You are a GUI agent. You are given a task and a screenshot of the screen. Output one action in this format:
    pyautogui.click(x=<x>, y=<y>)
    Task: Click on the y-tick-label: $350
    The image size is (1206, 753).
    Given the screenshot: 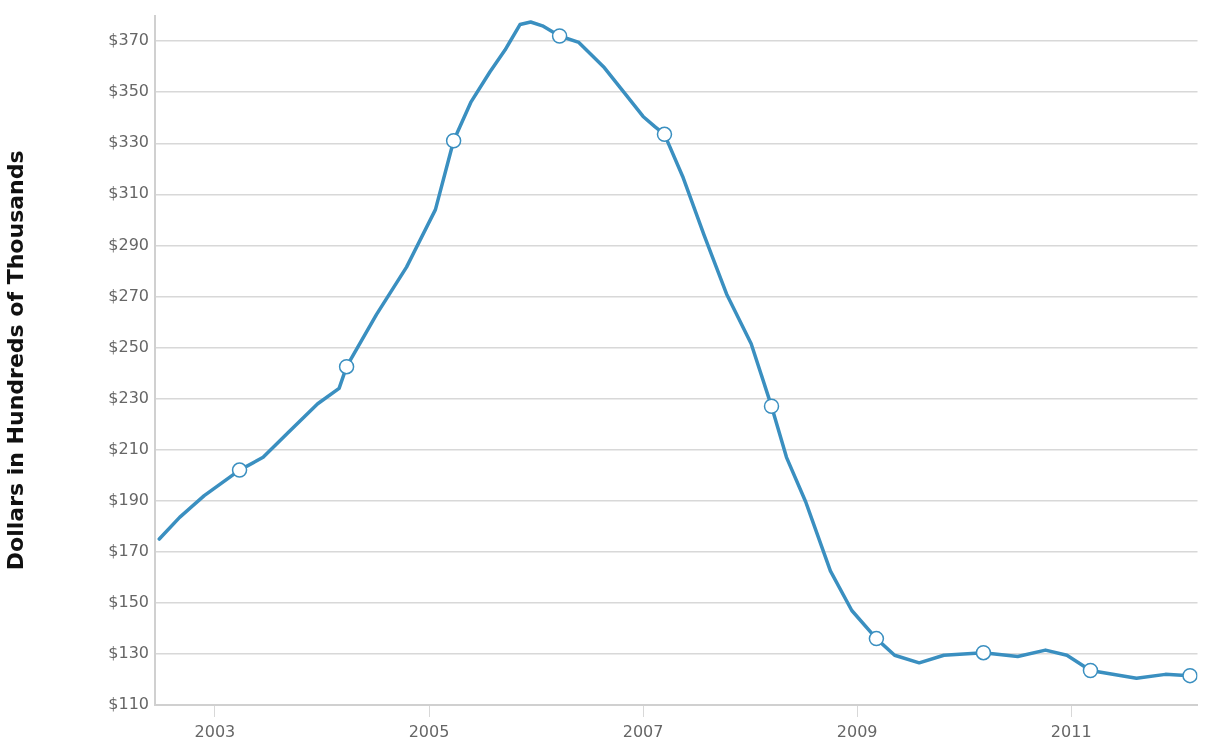 What is the action you would take?
    pyautogui.click(x=128, y=91)
    